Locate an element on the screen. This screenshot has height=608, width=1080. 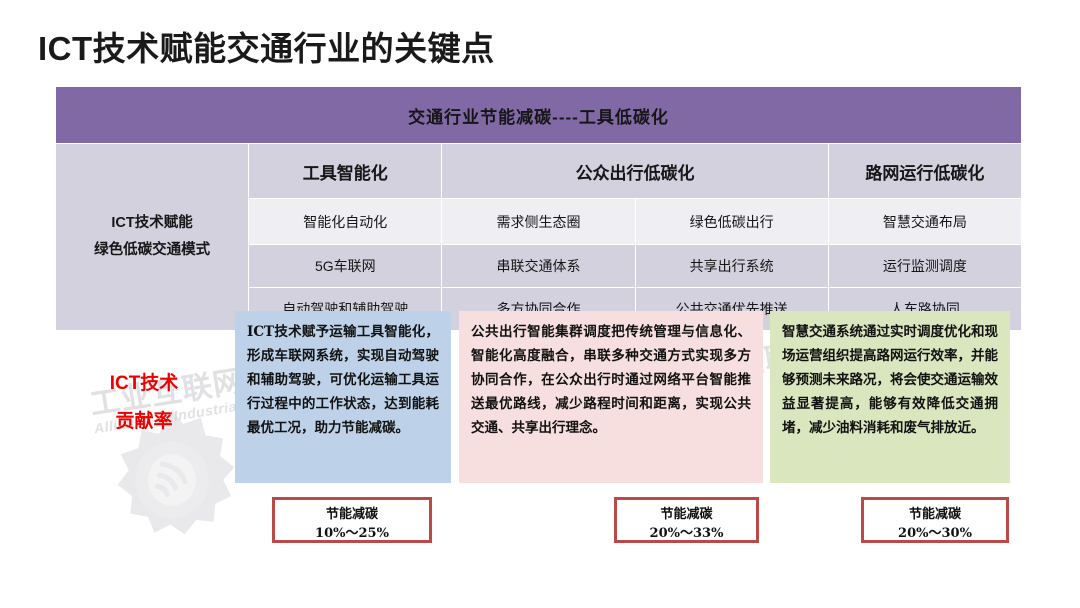
row-header-line2: 绿色低碳交通模式 is located at coordinates (152, 250).